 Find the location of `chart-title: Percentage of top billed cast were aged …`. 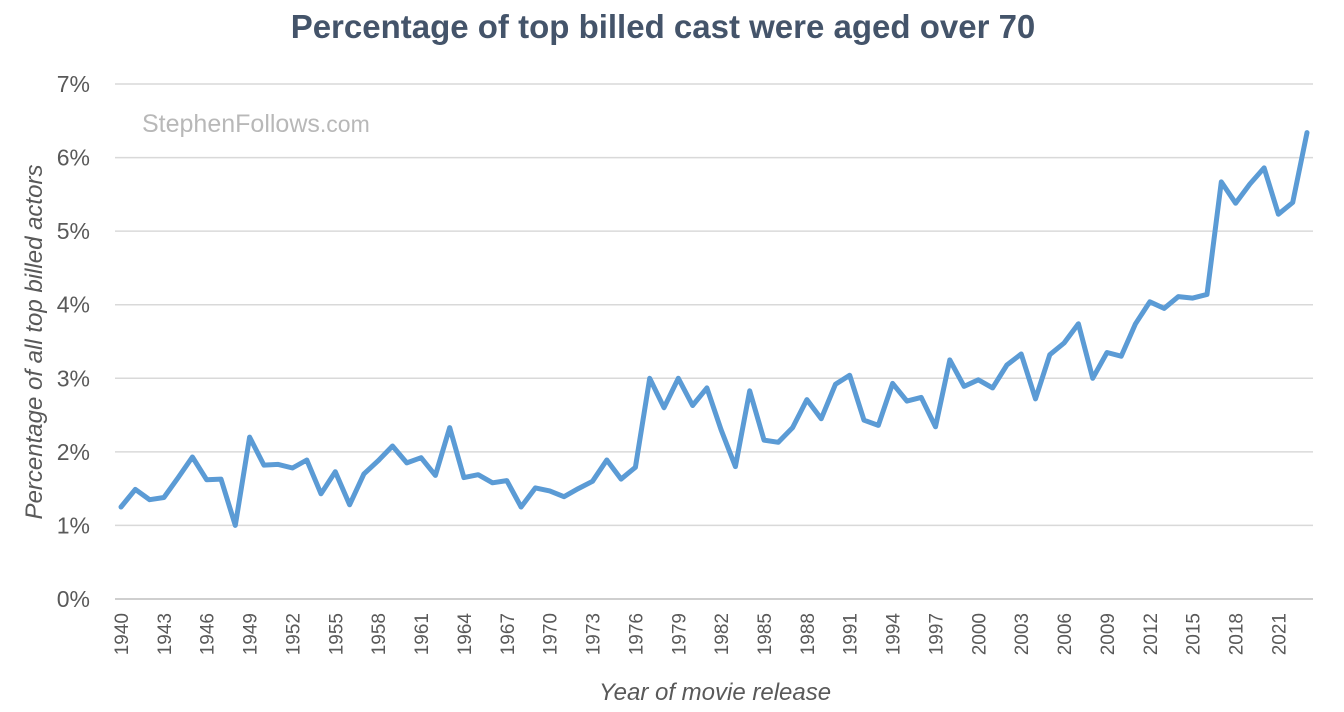

chart-title: Percentage of top billed cast were aged … is located at coordinates (663, 26).